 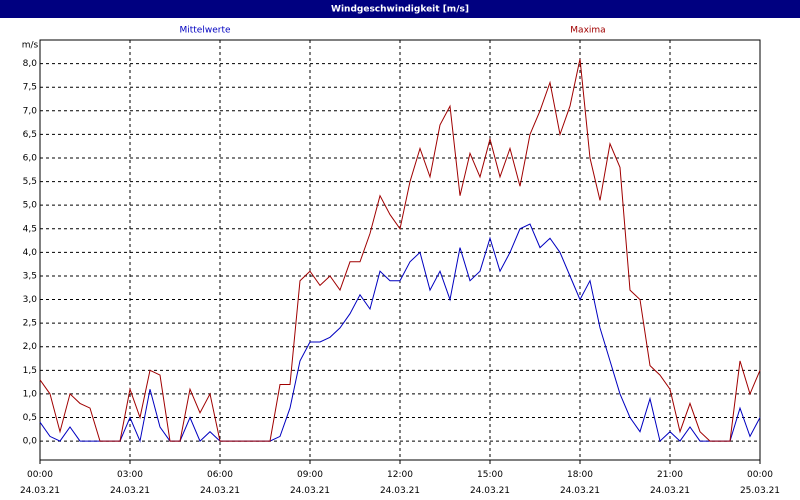 What do you see at coordinates (30, 418) in the screenshot?
I see `y-tick-label: 0,5` at bounding box center [30, 418].